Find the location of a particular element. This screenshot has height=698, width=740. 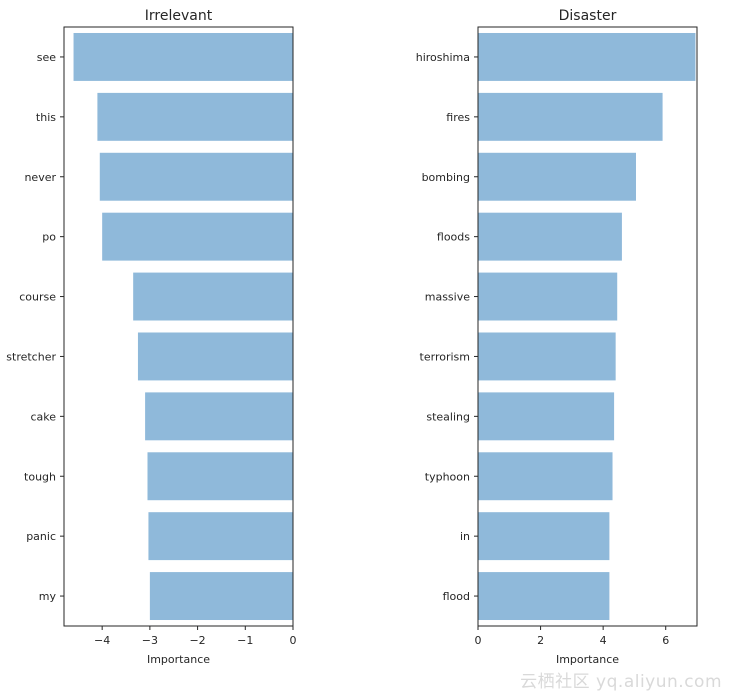

category-label: tough is located at coordinates (40, 476).